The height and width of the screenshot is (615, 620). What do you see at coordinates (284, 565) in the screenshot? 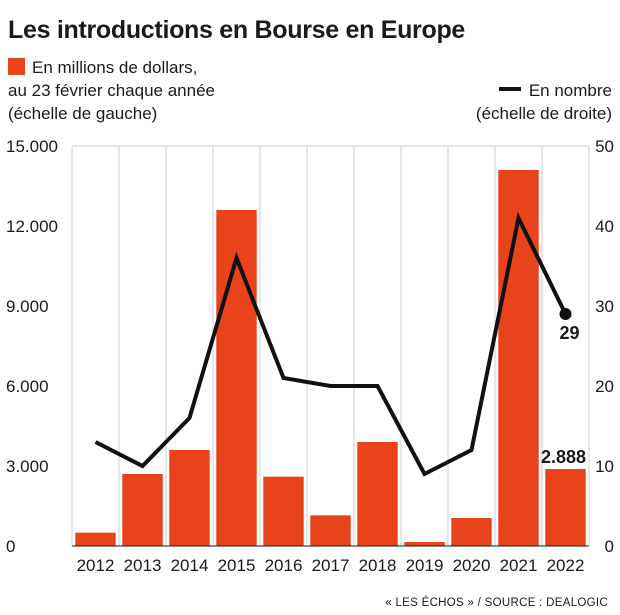
I see `x-tick-label: 2016` at bounding box center [284, 565].